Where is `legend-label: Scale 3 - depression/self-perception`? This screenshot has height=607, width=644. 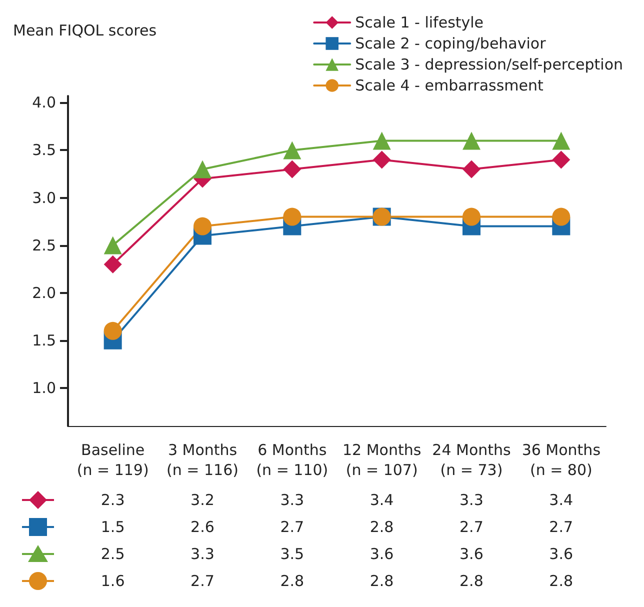
legend-label: Scale 3 - depression/self-perception is located at coordinates (489, 65).